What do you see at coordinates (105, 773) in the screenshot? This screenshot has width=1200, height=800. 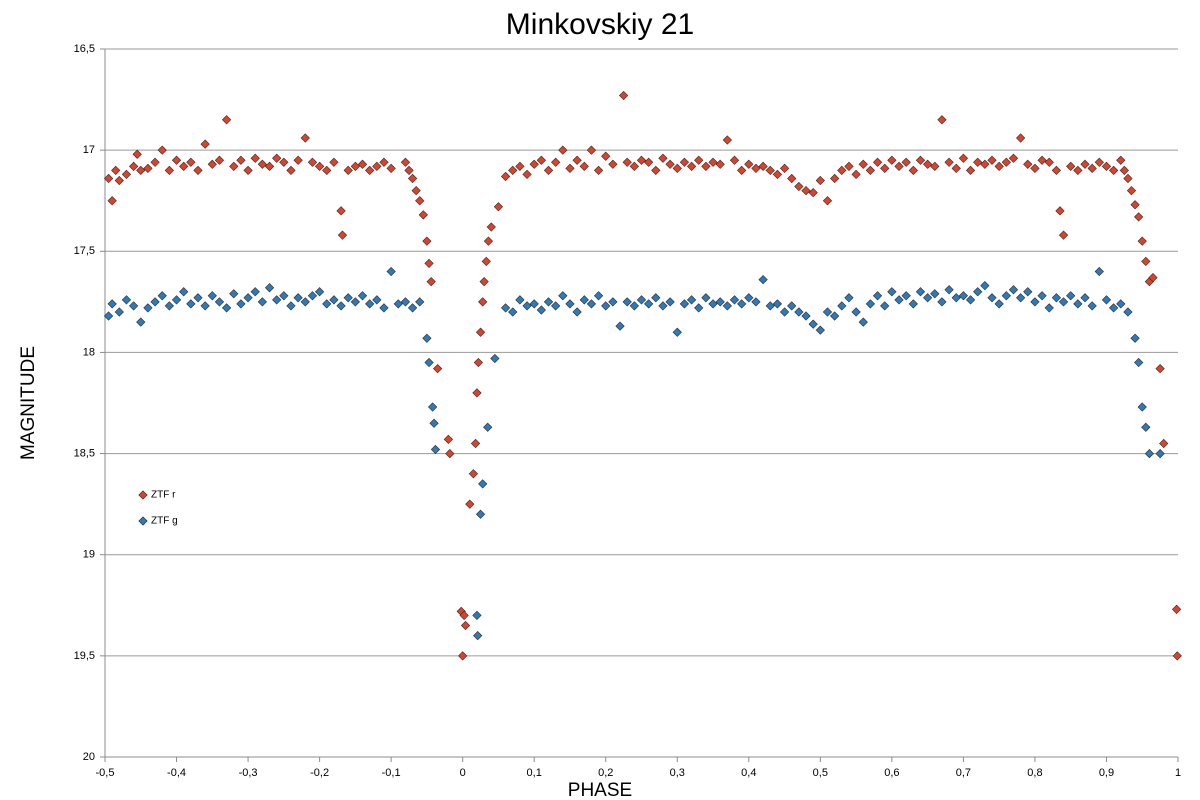 I see `x-tick-label: -0,5` at bounding box center [105, 773].